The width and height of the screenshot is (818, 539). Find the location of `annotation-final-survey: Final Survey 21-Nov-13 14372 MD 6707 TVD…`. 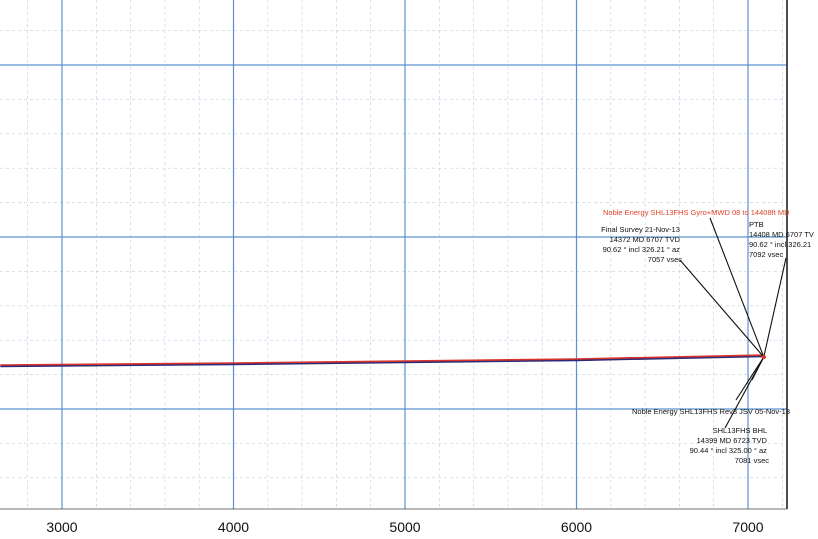

annotation-final-survey: Final Survey 21-Nov-13 14372 MD 6707 TVD… is located at coordinates (641, 244).